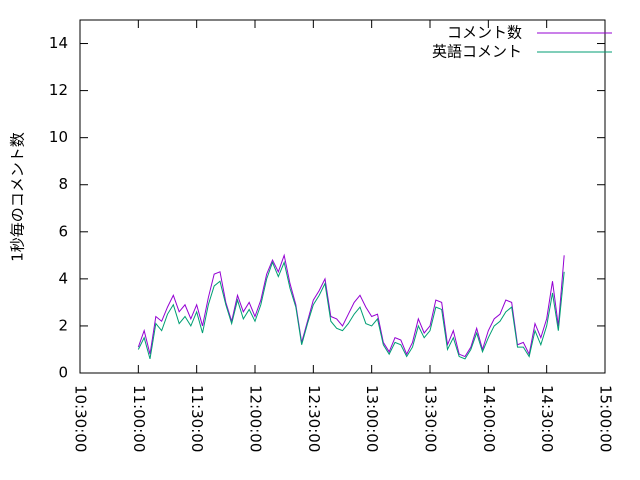  Describe the element at coordinates (63, 231) in the screenshot. I see `y-tick-label: 6` at that location.